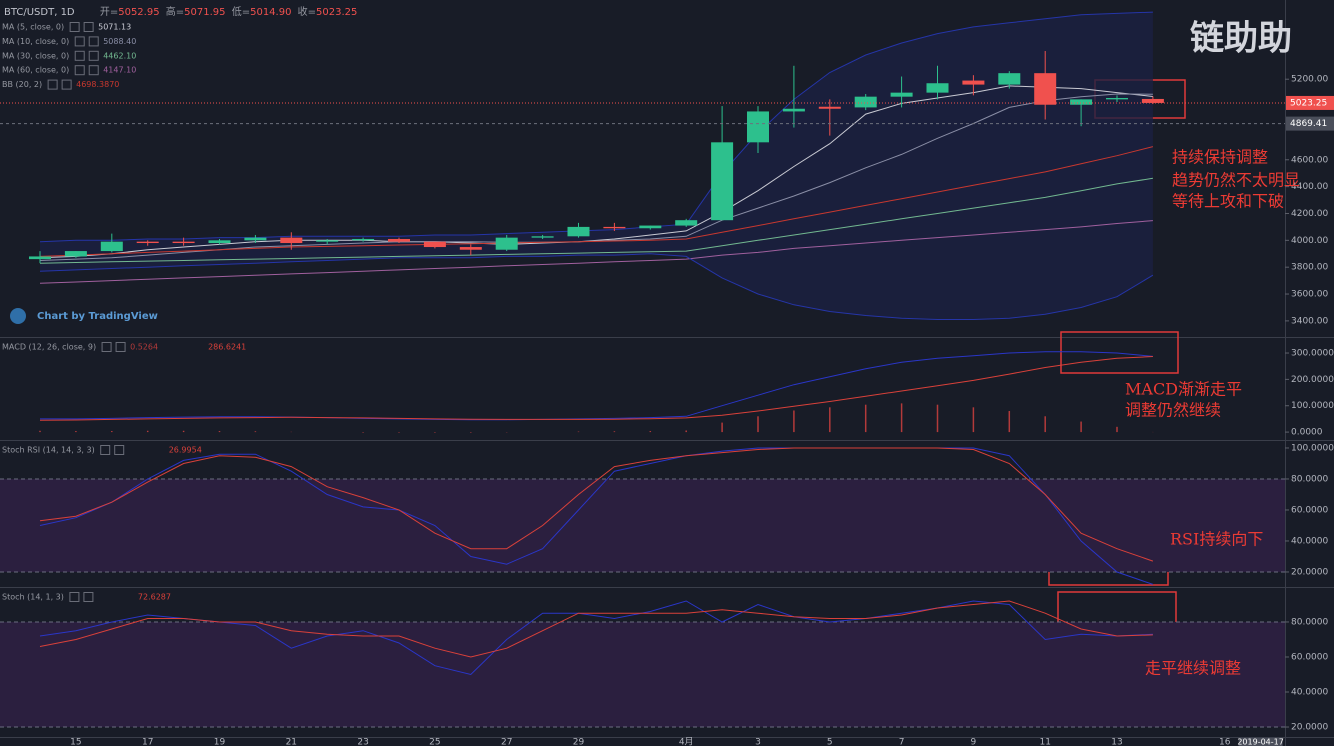  What do you see at coordinates (1309, 268) in the screenshot?
I see `y-tick-label: 3800.00` at bounding box center [1309, 268].